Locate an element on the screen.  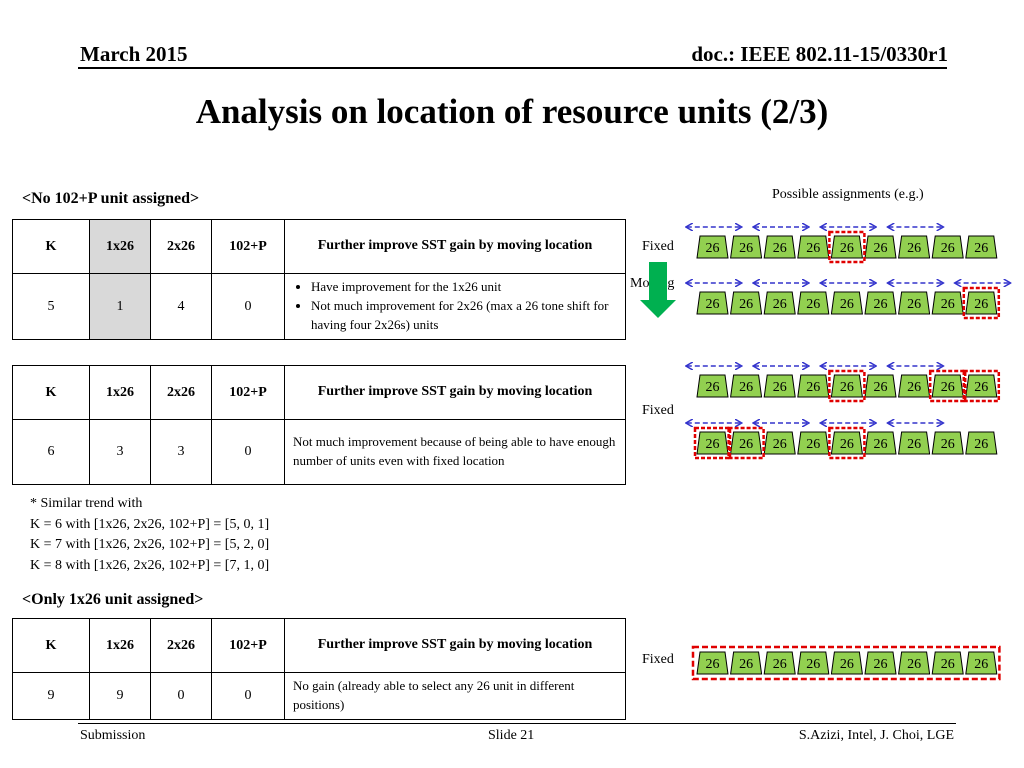
cell-k: 9 is located at coordinates (51, 696).